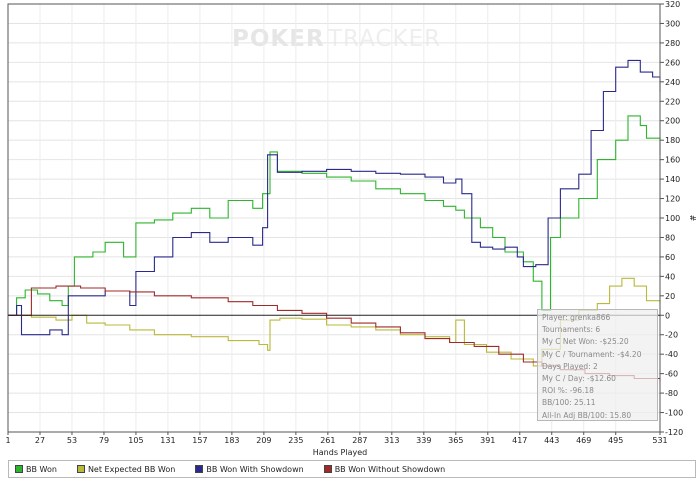 The height and width of the screenshot is (485, 700). What do you see at coordinates (570, 366) in the screenshot?
I see `info-days-played: Days Played: 2` at bounding box center [570, 366].